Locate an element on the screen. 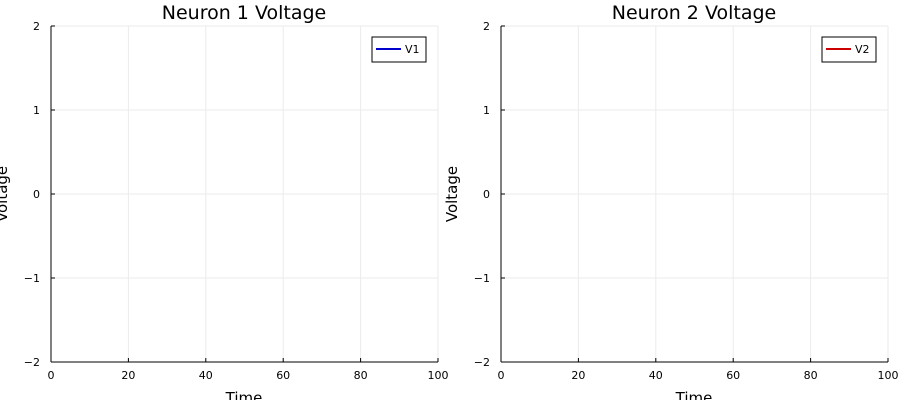 This screenshot has width=900, height=400. legend-label-v2: V2 is located at coordinates (862, 49).